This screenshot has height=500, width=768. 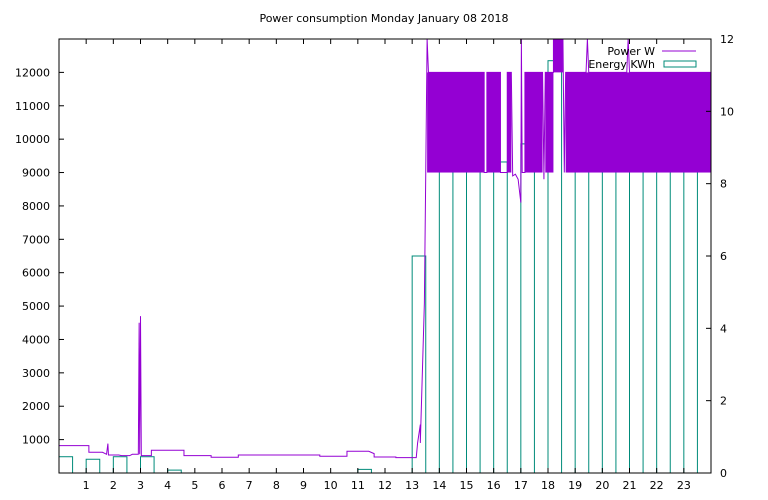 What do you see at coordinates (32, 139) in the screenshot?
I see `y-tick-label: 10000` at bounding box center [32, 139].